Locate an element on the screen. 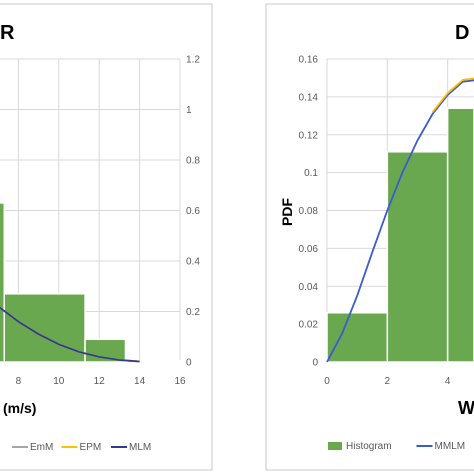 The image size is (474, 474). y-tick-label: 0.16 is located at coordinates (309, 60).